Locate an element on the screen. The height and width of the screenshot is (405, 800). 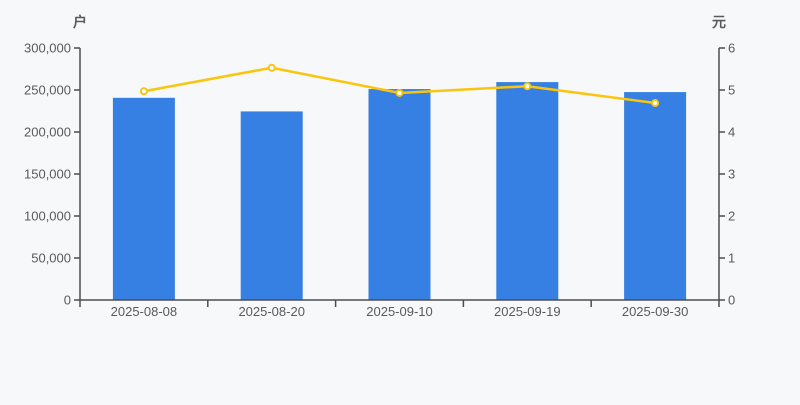
left-axis-tick-label: 200,000 is located at coordinates (47, 132).